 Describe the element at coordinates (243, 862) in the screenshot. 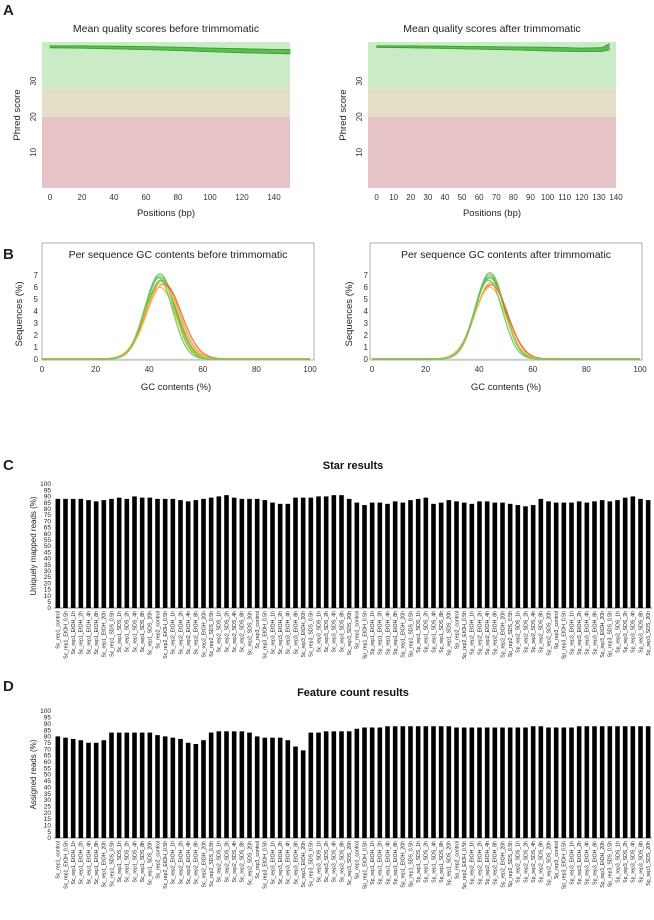

I see `feature-category-label: Sc_rep2_SDS_8h` at that location.